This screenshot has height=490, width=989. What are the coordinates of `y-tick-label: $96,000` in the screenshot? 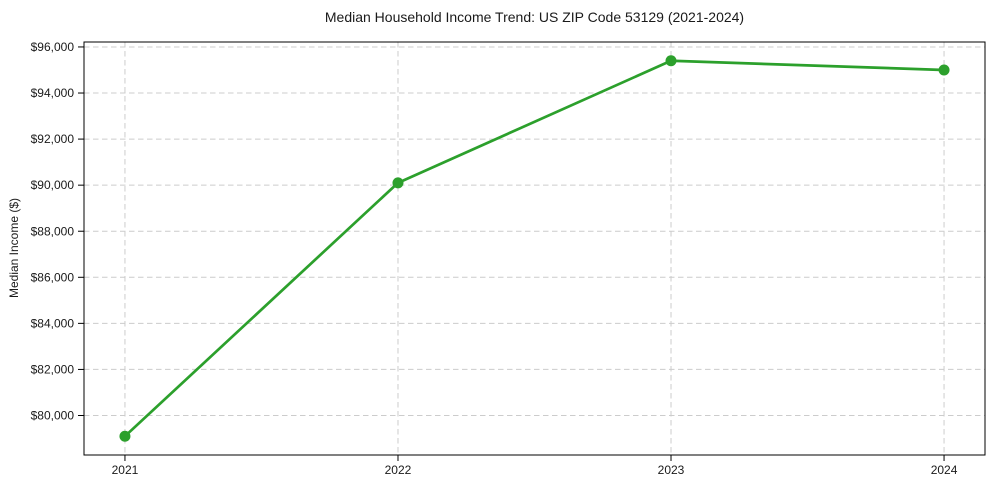 It's located at (53, 47).